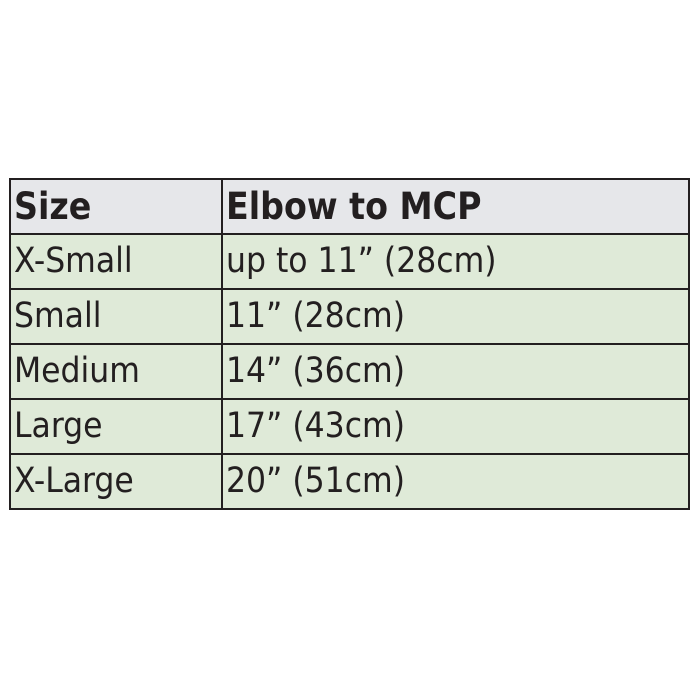 The height and width of the screenshot is (700, 700). I want to click on size-cell: X-Small, so click(116, 261).